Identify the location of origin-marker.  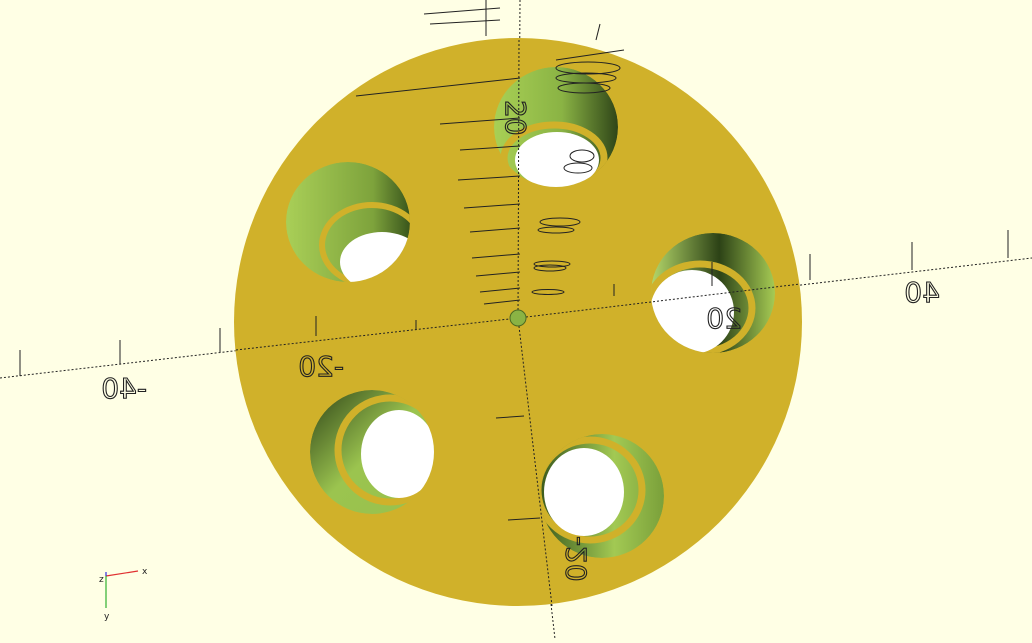
(518, 318).